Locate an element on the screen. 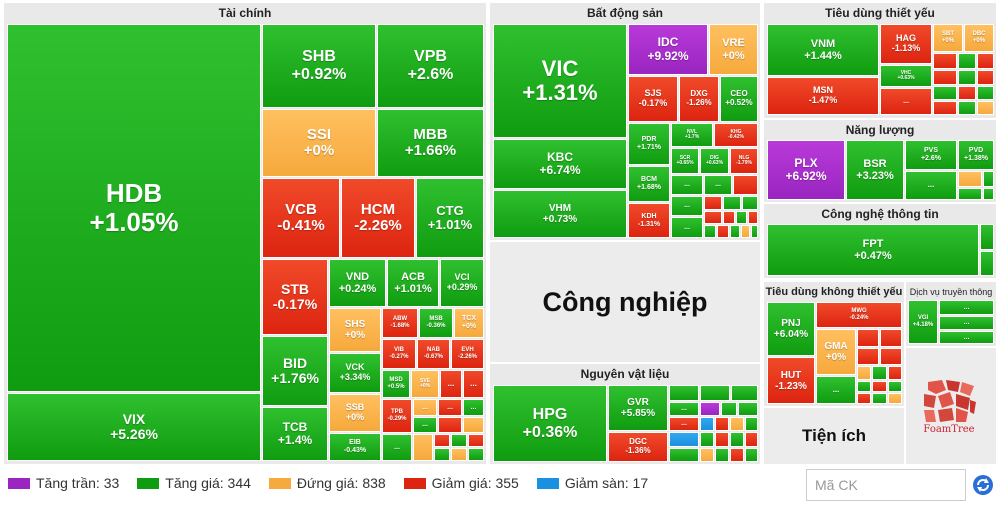 The image size is (1000, 512). stock-tile-gvr: GVR +5.85% is located at coordinates (638, 408).